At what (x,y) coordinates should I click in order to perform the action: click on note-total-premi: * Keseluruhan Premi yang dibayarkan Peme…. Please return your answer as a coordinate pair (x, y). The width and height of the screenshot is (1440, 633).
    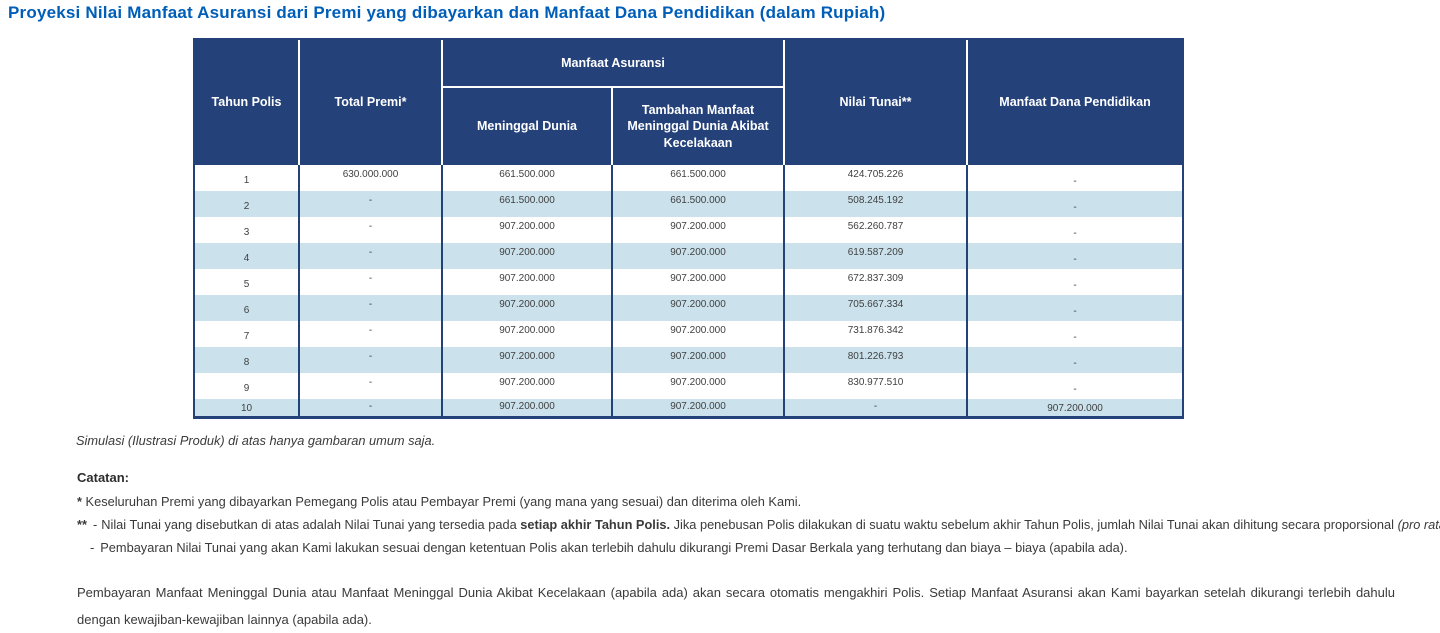
    Looking at the image, I should click on (439, 501).